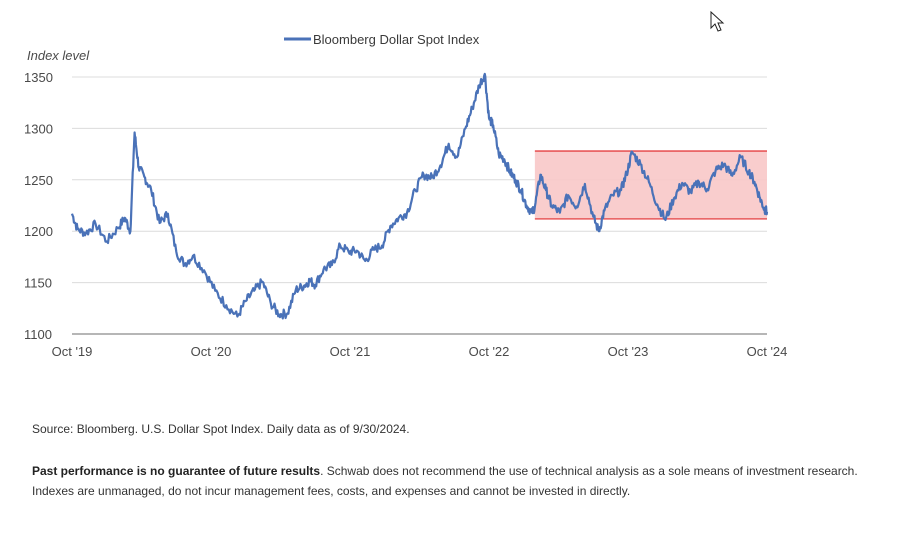 This screenshot has width=917, height=536. Describe the element at coordinates (58, 55) in the screenshot. I see `y-axis-title: Index level` at that location.